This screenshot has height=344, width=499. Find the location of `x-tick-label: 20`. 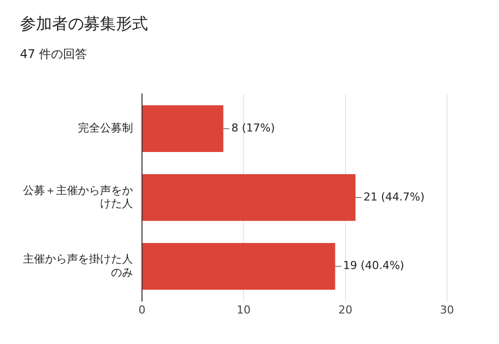

x-tick-label: 20 is located at coordinates (345, 309).